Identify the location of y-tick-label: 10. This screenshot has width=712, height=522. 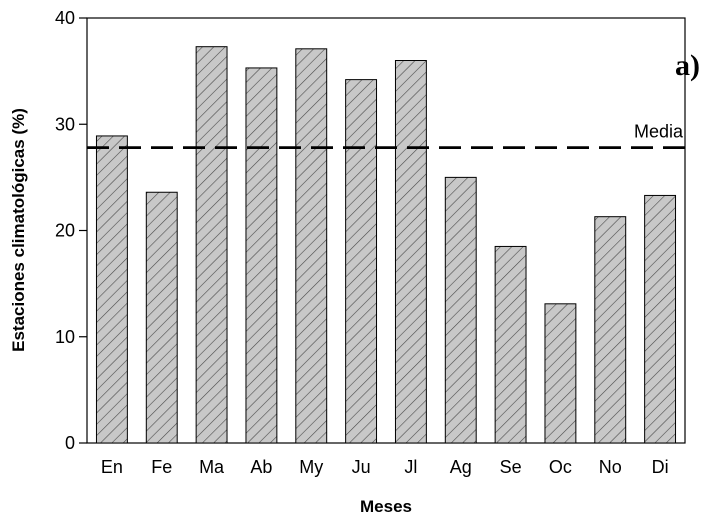
(65, 337).